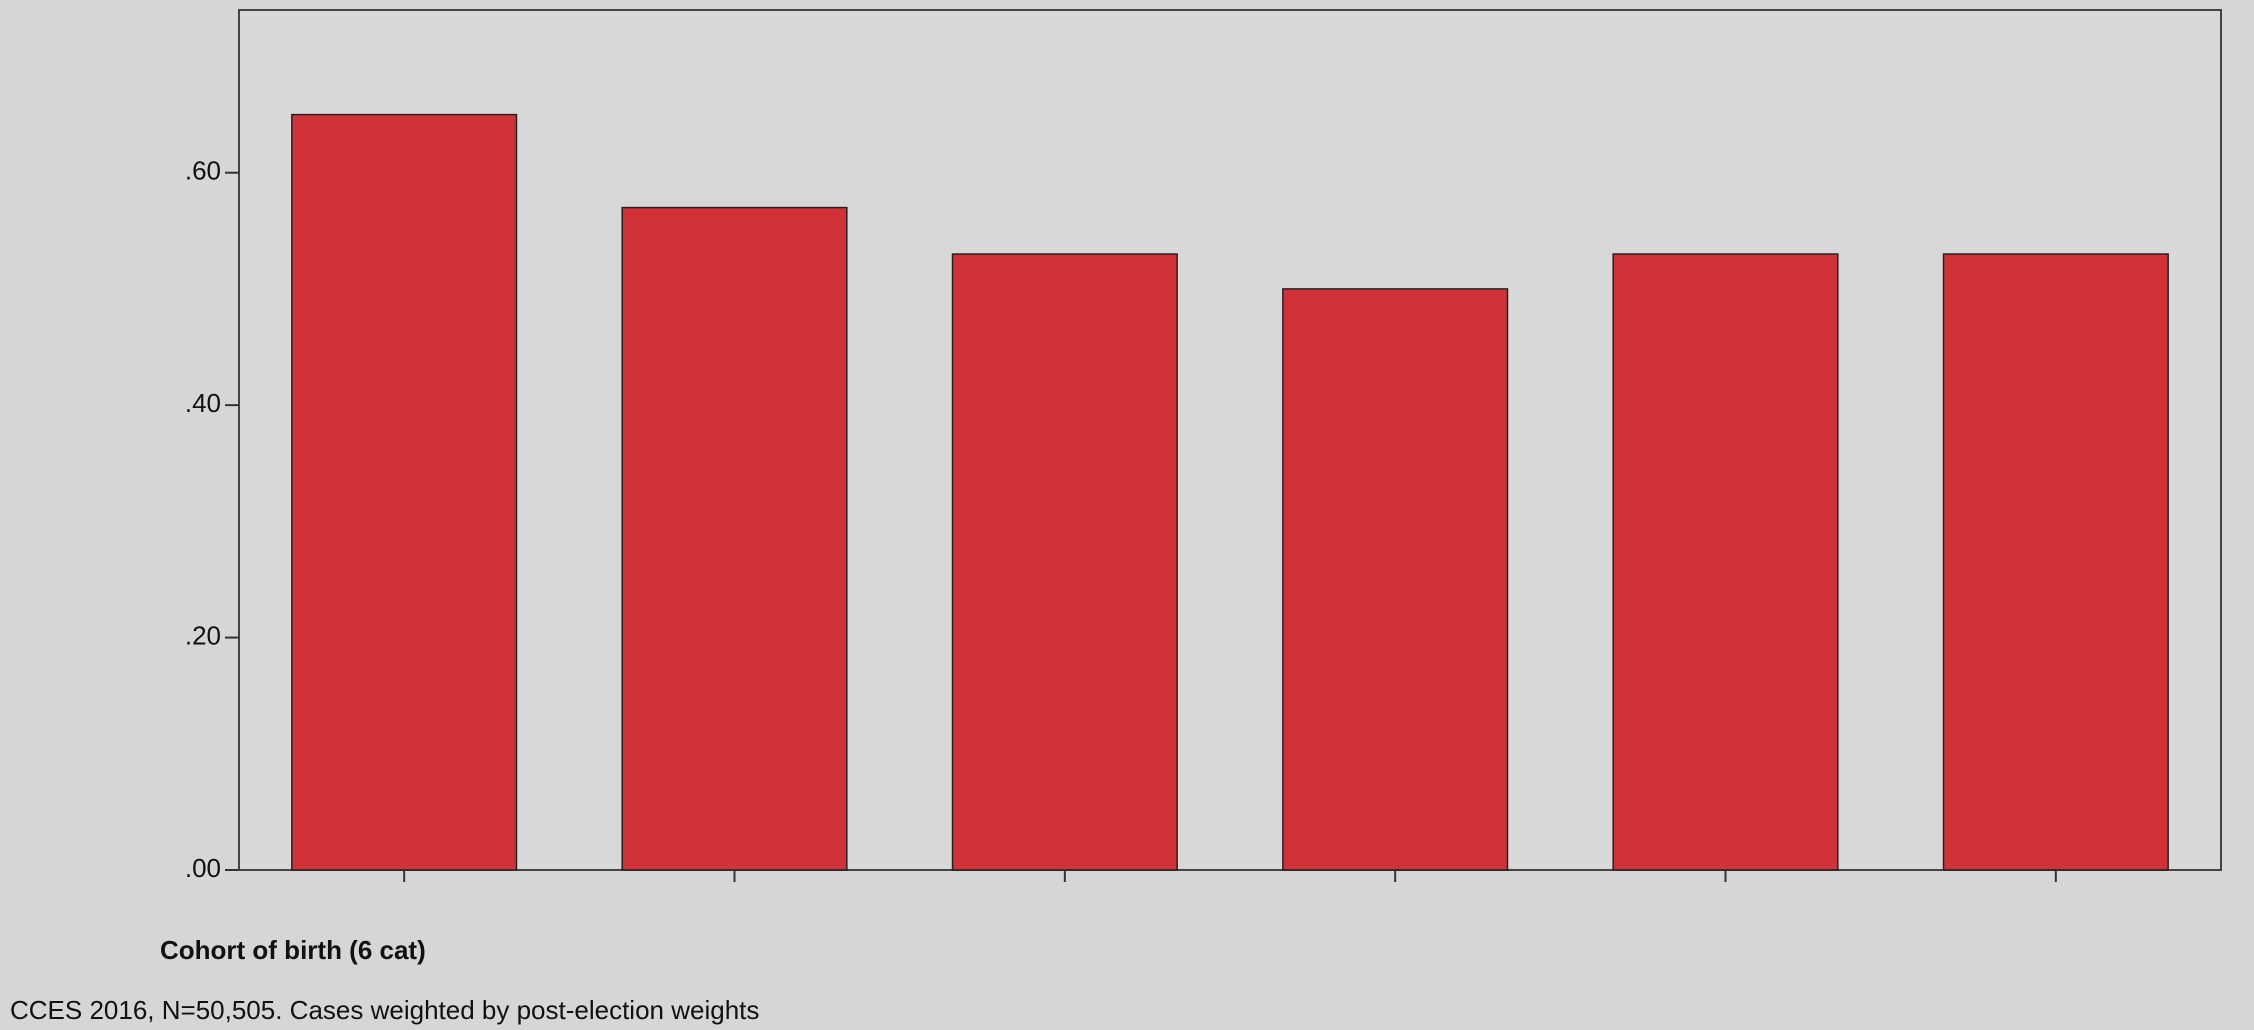  What do you see at coordinates (203, 171) in the screenshot?
I see `y-tick-label: .60` at bounding box center [203, 171].